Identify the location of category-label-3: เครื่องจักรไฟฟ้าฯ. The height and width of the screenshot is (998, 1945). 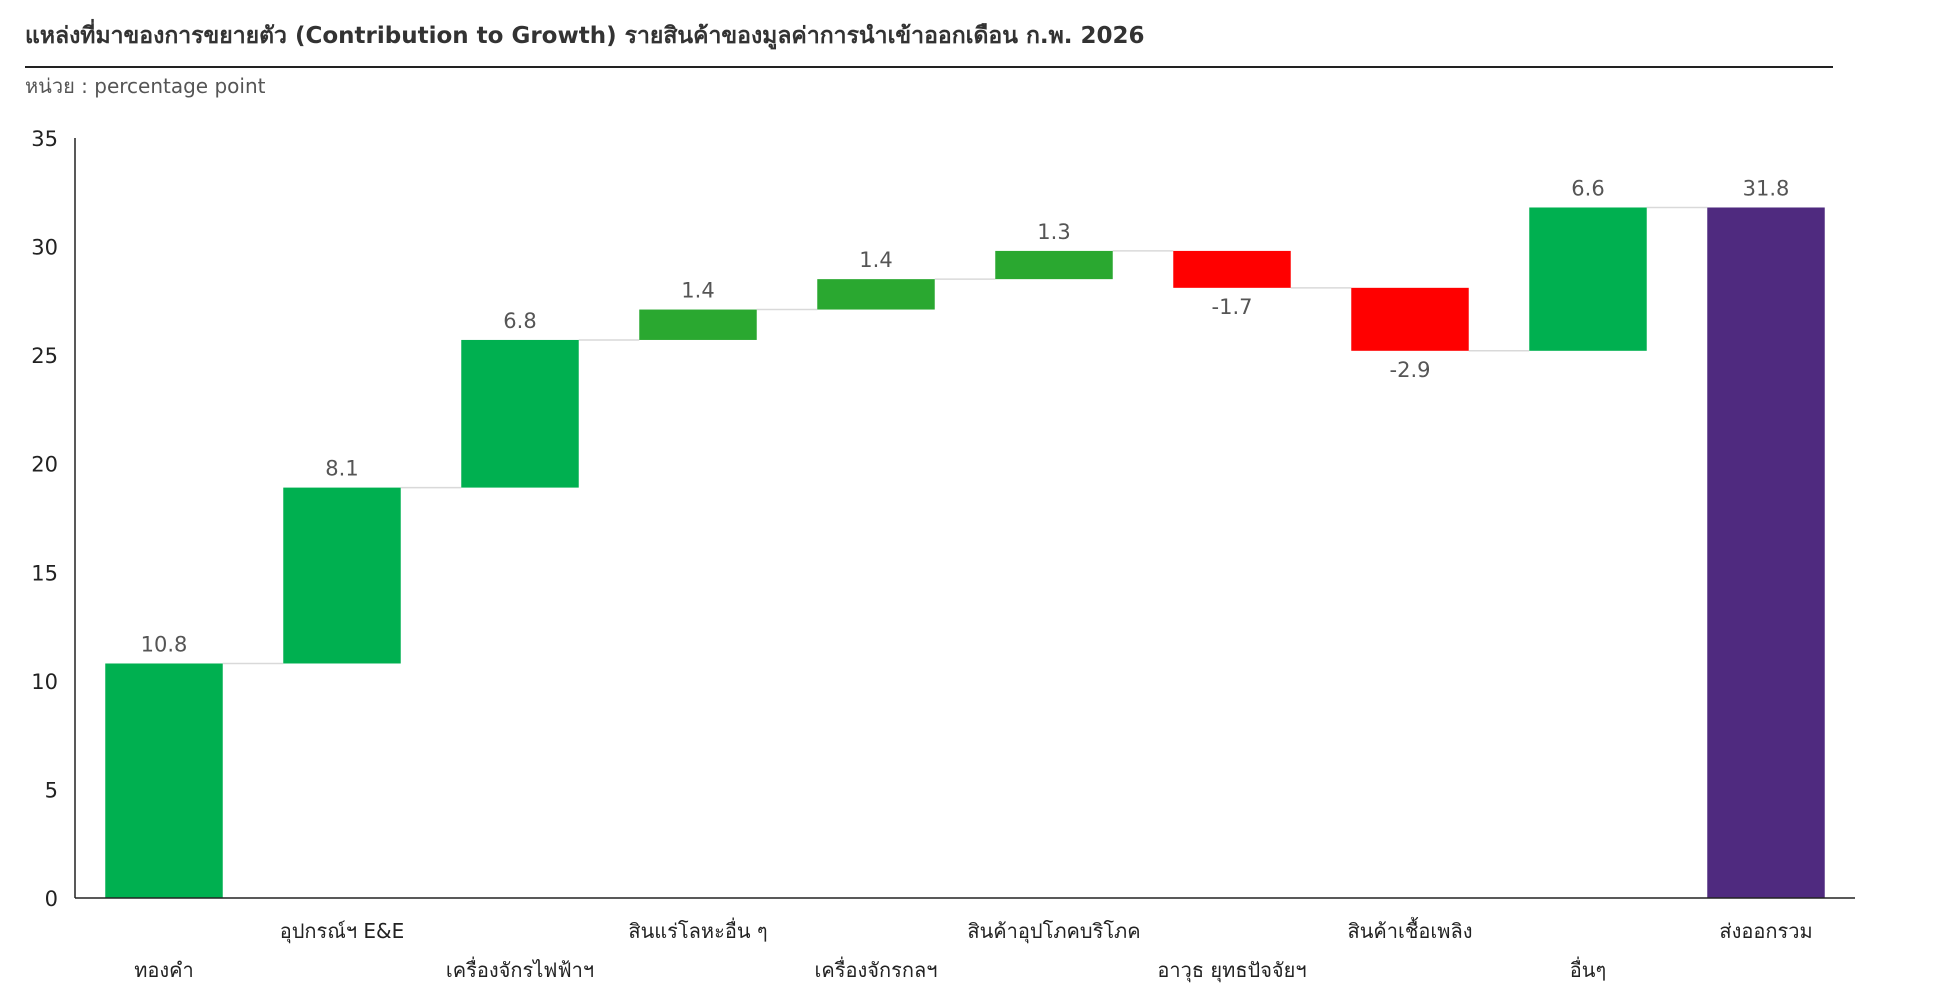
(520, 969).